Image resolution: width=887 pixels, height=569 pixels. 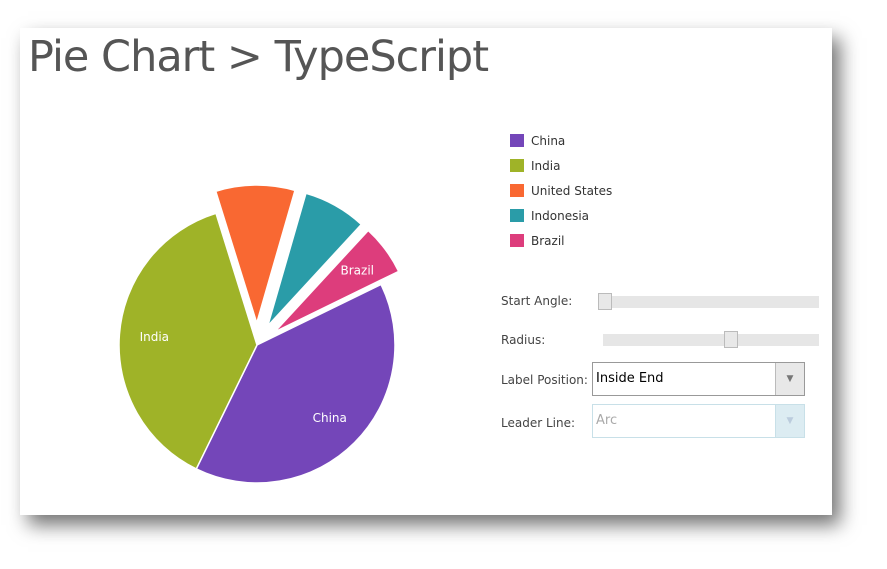 What do you see at coordinates (546, 165) in the screenshot?
I see `legend-label: India` at bounding box center [546, 165].